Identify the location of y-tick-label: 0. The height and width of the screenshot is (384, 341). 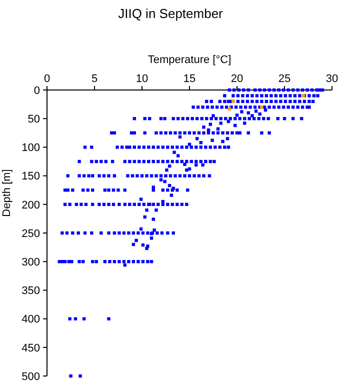
(37, 90).